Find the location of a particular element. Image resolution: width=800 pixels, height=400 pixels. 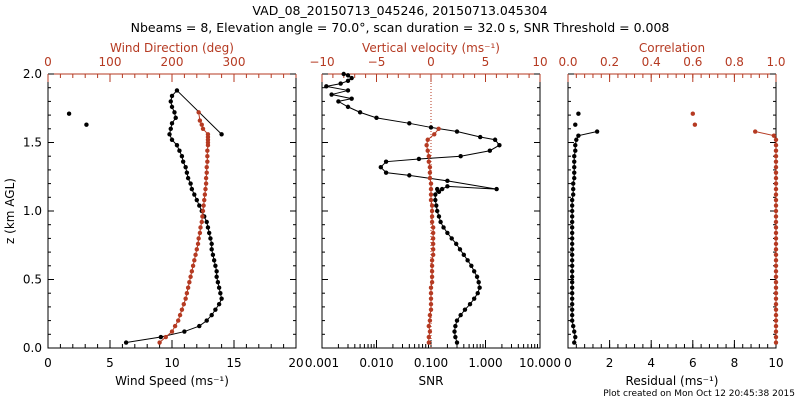

x-tick-label: 5 is located at coordinates (110, 363).